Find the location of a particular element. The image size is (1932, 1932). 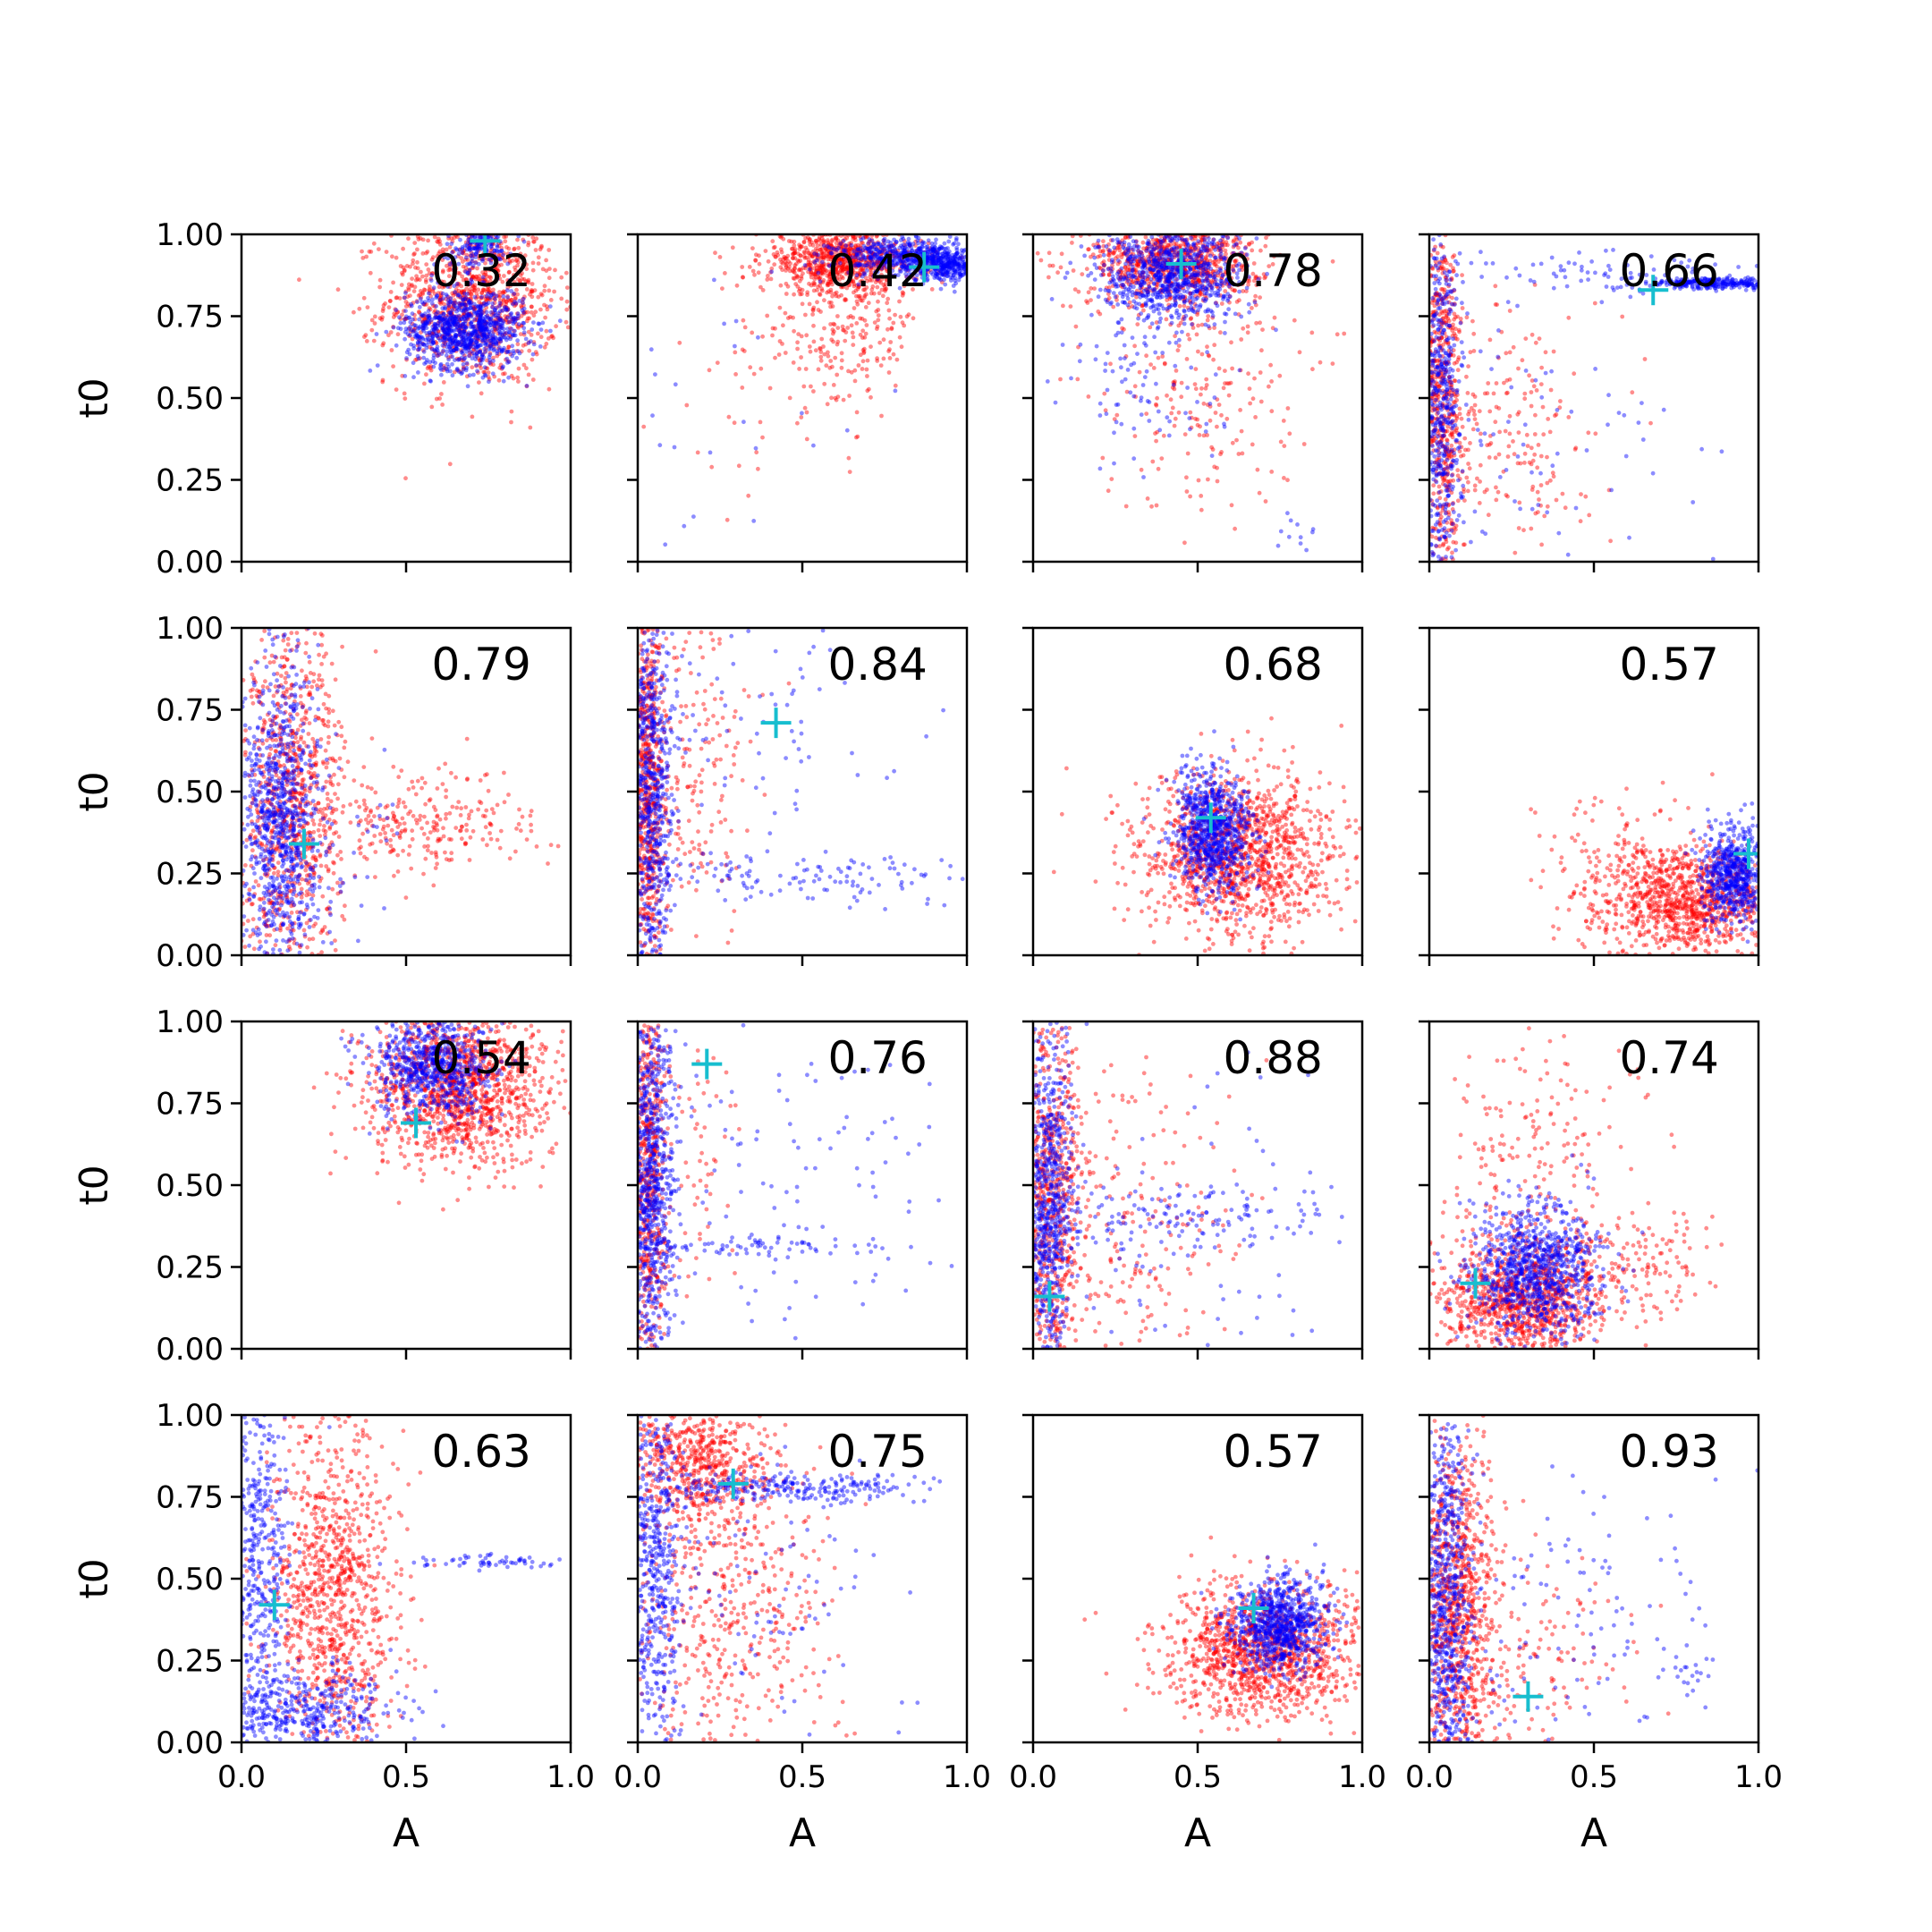

panel-points is located at coordinates (434, 357).